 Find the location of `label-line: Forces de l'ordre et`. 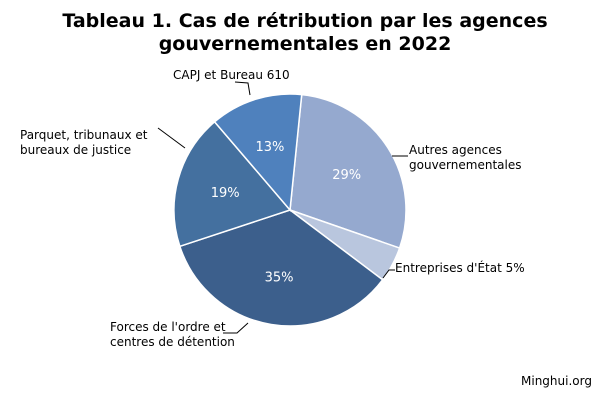

label-line: Forces de l'ordre et is located at coordinates (168, 327).